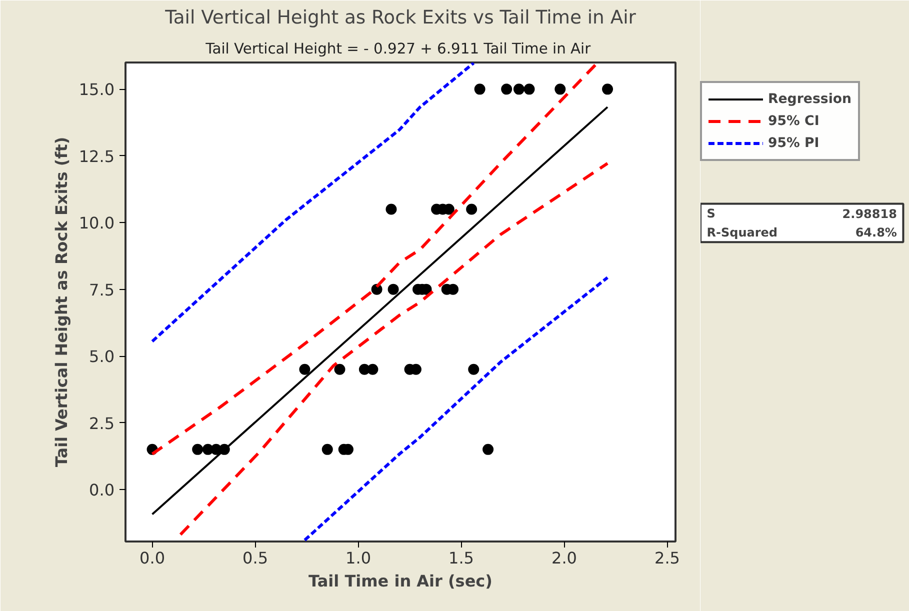 Image resolution: width=909 pixels, height=611 pixels. Describe the element at coordinates (153, 558) in the screenshot. I see `x-tick-label: 0.0` at that location.